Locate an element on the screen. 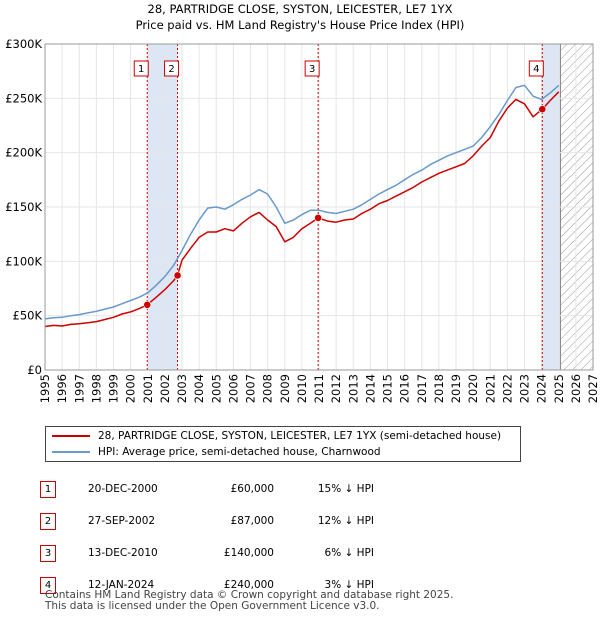 This screenshot has height=620, width=600. x-tick-label: 2020 is located at coordinates (473, 388).